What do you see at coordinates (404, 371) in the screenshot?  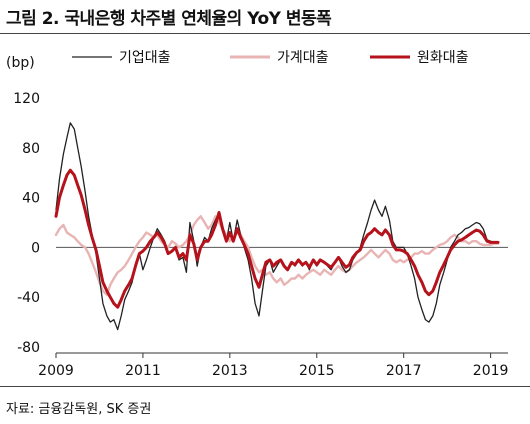 I see `x-tick-label: 2017` at bounding box center [404, 371].